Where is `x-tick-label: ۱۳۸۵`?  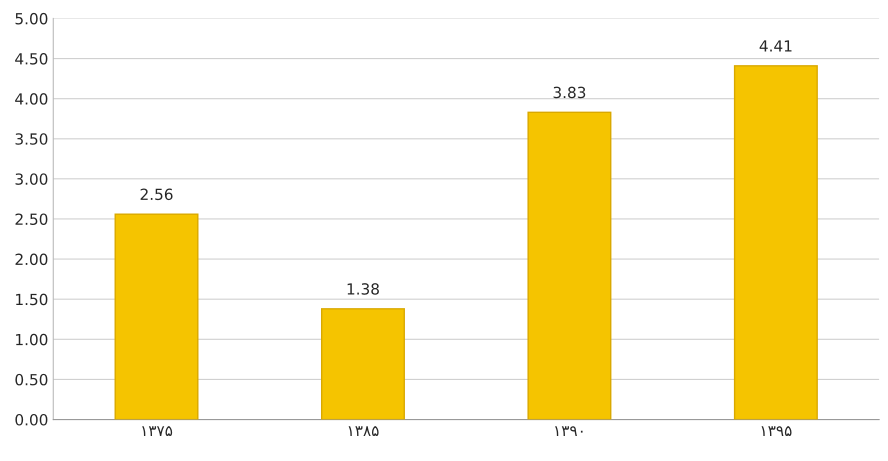 x-tick-label: ۱۳۸۵ is located at coordinates (363, 431).